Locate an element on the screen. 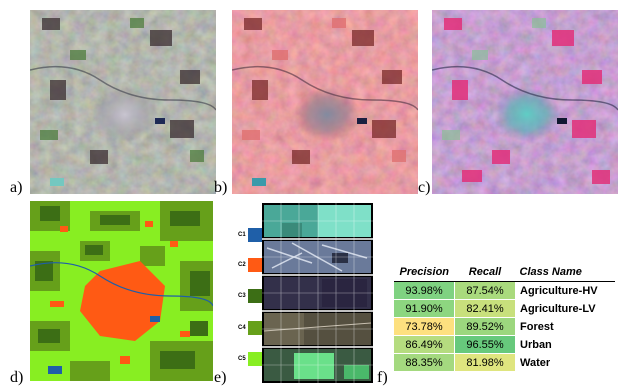 The width and height of the screenshot is (621, 388). table-row: 88.35% 81.98% Water is located at coordinates (504, 362).